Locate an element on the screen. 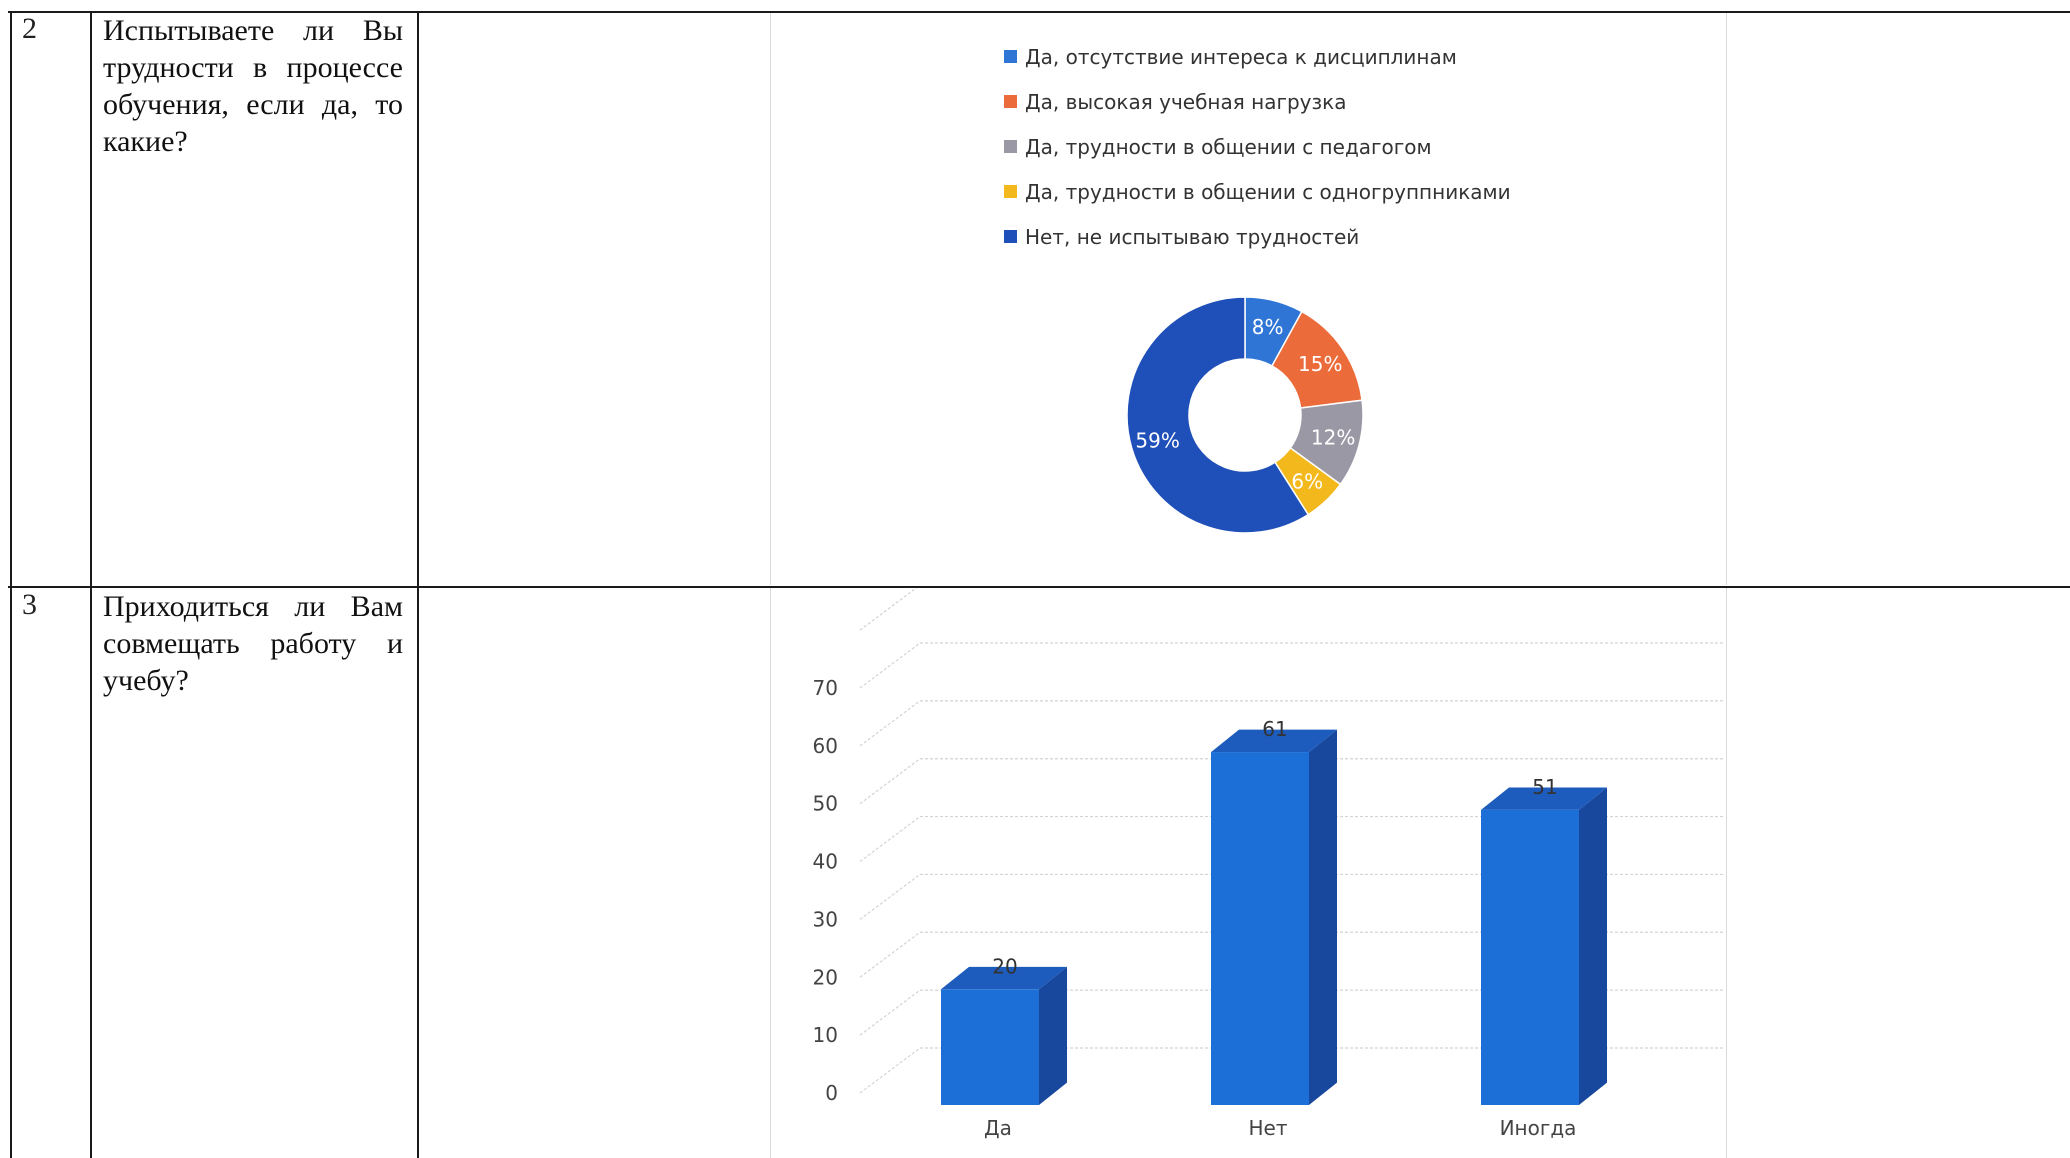  table-left-border is located at coordinates (11, 584).